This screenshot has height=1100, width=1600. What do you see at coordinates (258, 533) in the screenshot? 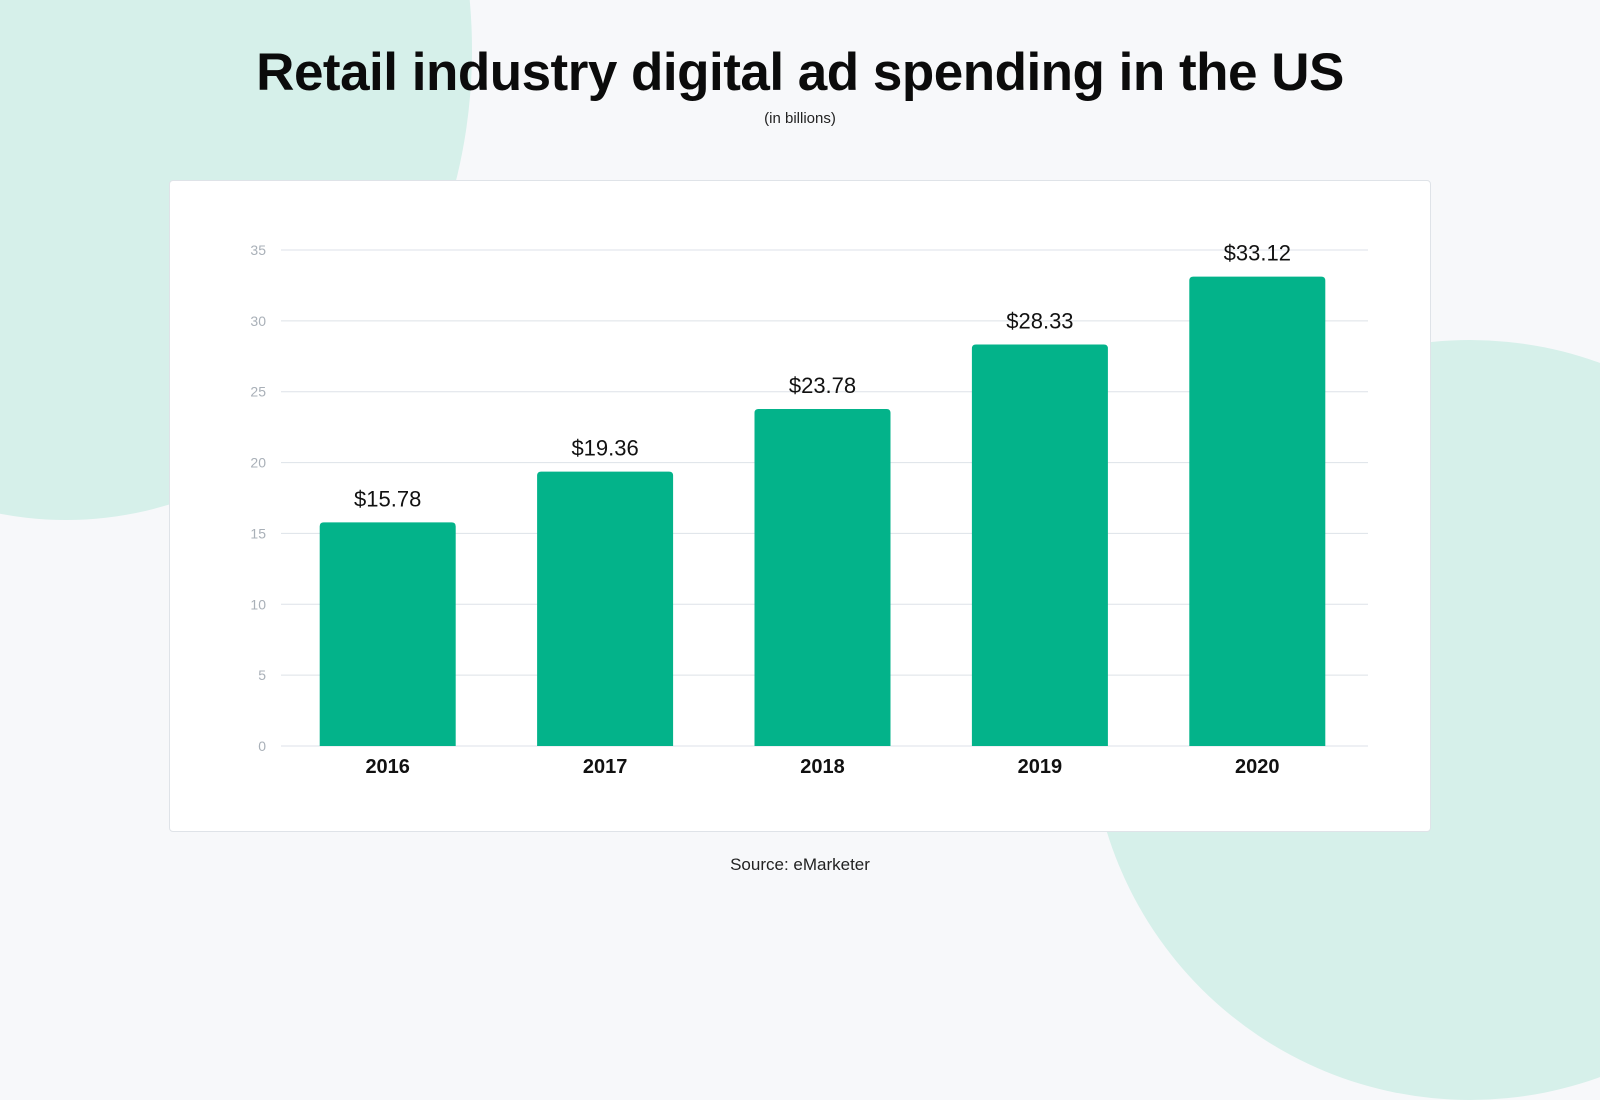
I see `y-tick-label: 15` at bounding box center [258, 533].